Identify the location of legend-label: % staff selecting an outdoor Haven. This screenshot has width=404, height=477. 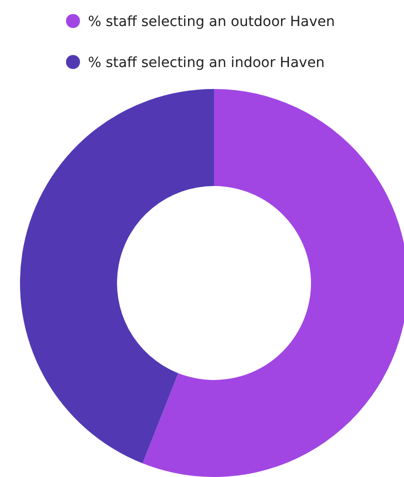
(211, 22).